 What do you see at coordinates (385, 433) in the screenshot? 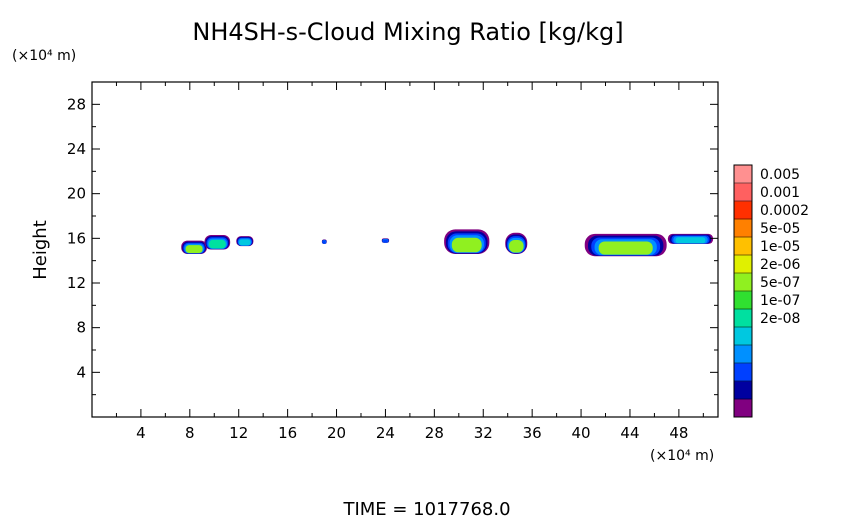
I see `x-tick-label: 24` at bounding box center [385, 433].